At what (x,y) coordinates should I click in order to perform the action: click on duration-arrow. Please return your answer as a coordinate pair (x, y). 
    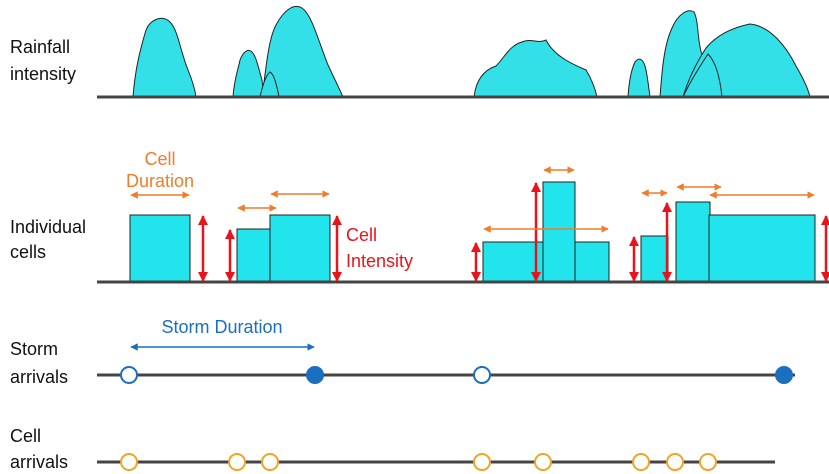
    Looking at the image, I should click on (472, 199).